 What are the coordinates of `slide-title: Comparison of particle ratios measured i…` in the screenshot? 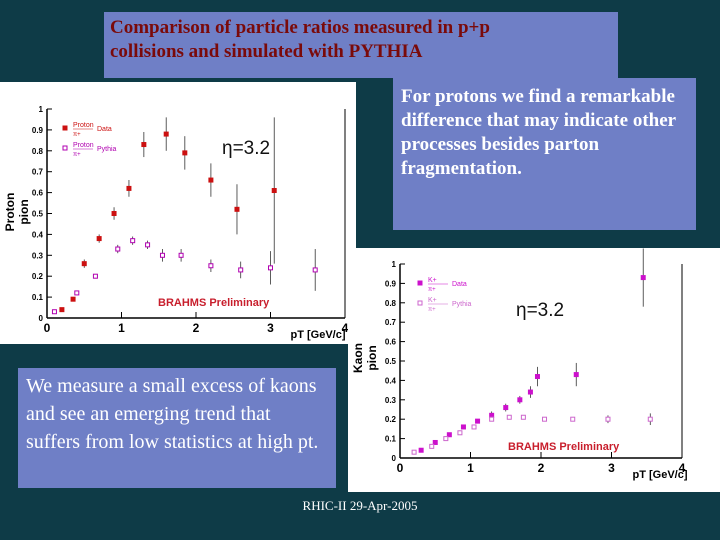 It's located at (361, 45).